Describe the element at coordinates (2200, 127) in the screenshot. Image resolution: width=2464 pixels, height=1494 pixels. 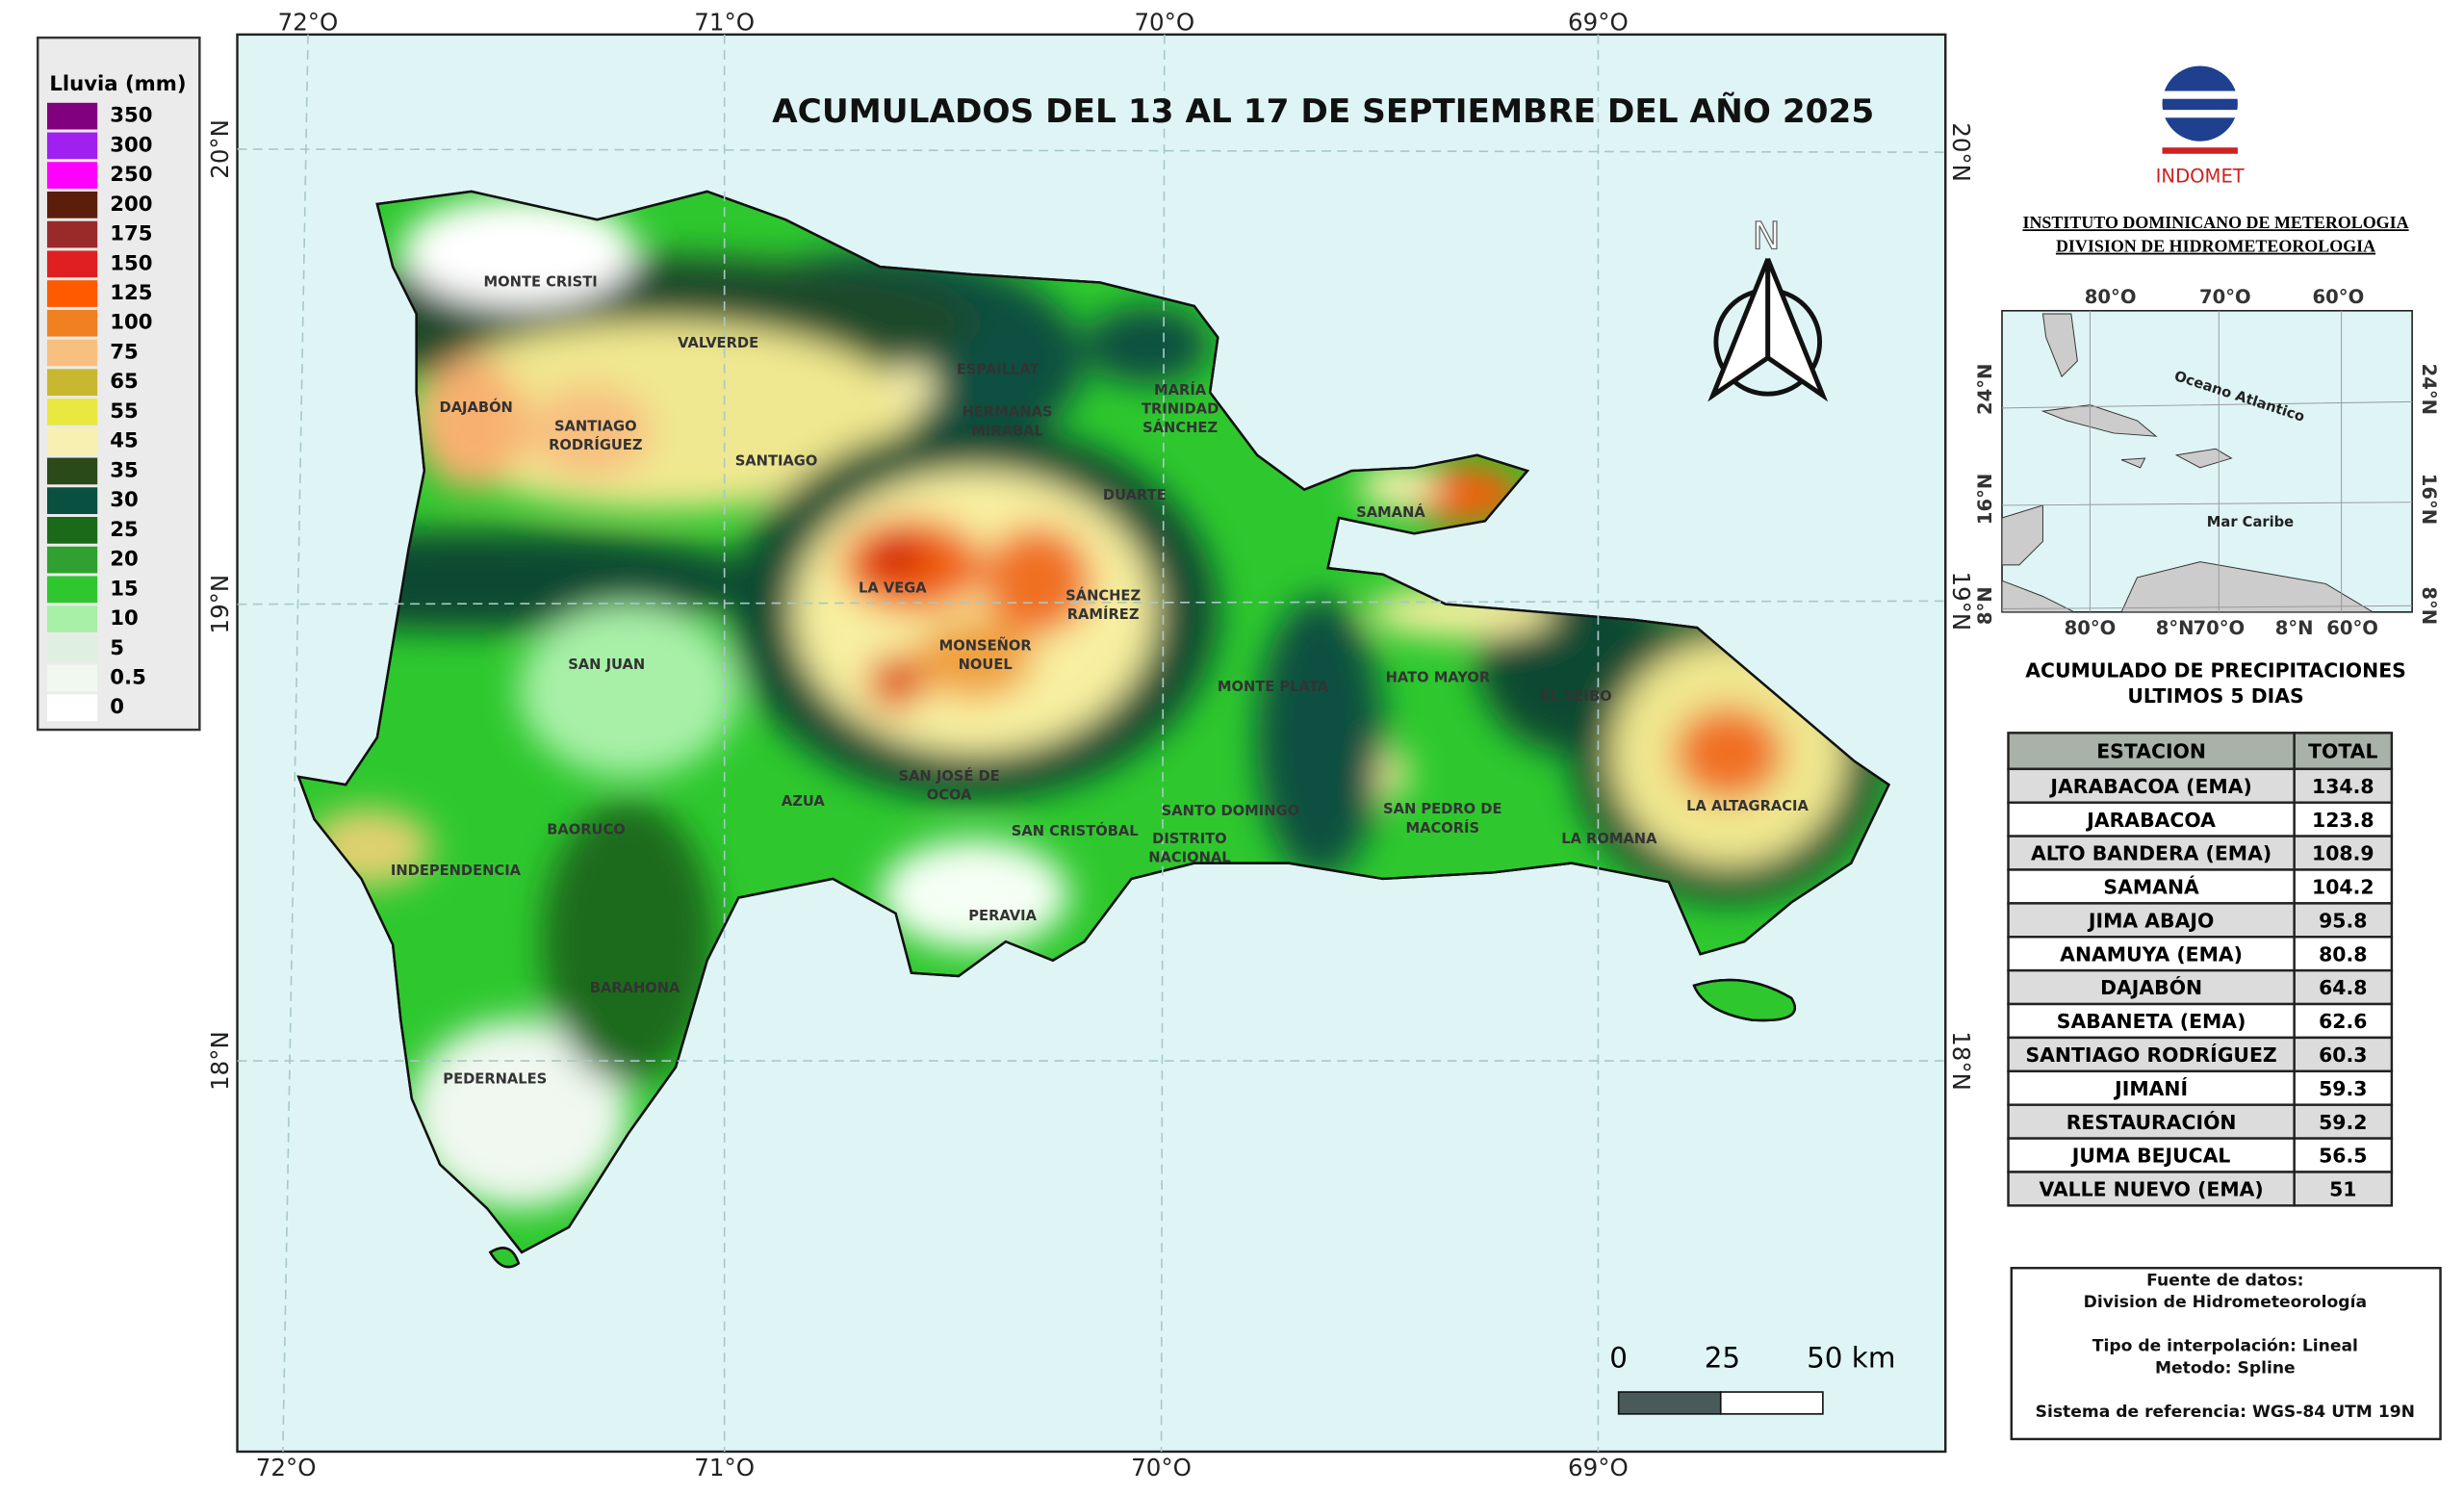
I see `logo: INDOMET` at that location.